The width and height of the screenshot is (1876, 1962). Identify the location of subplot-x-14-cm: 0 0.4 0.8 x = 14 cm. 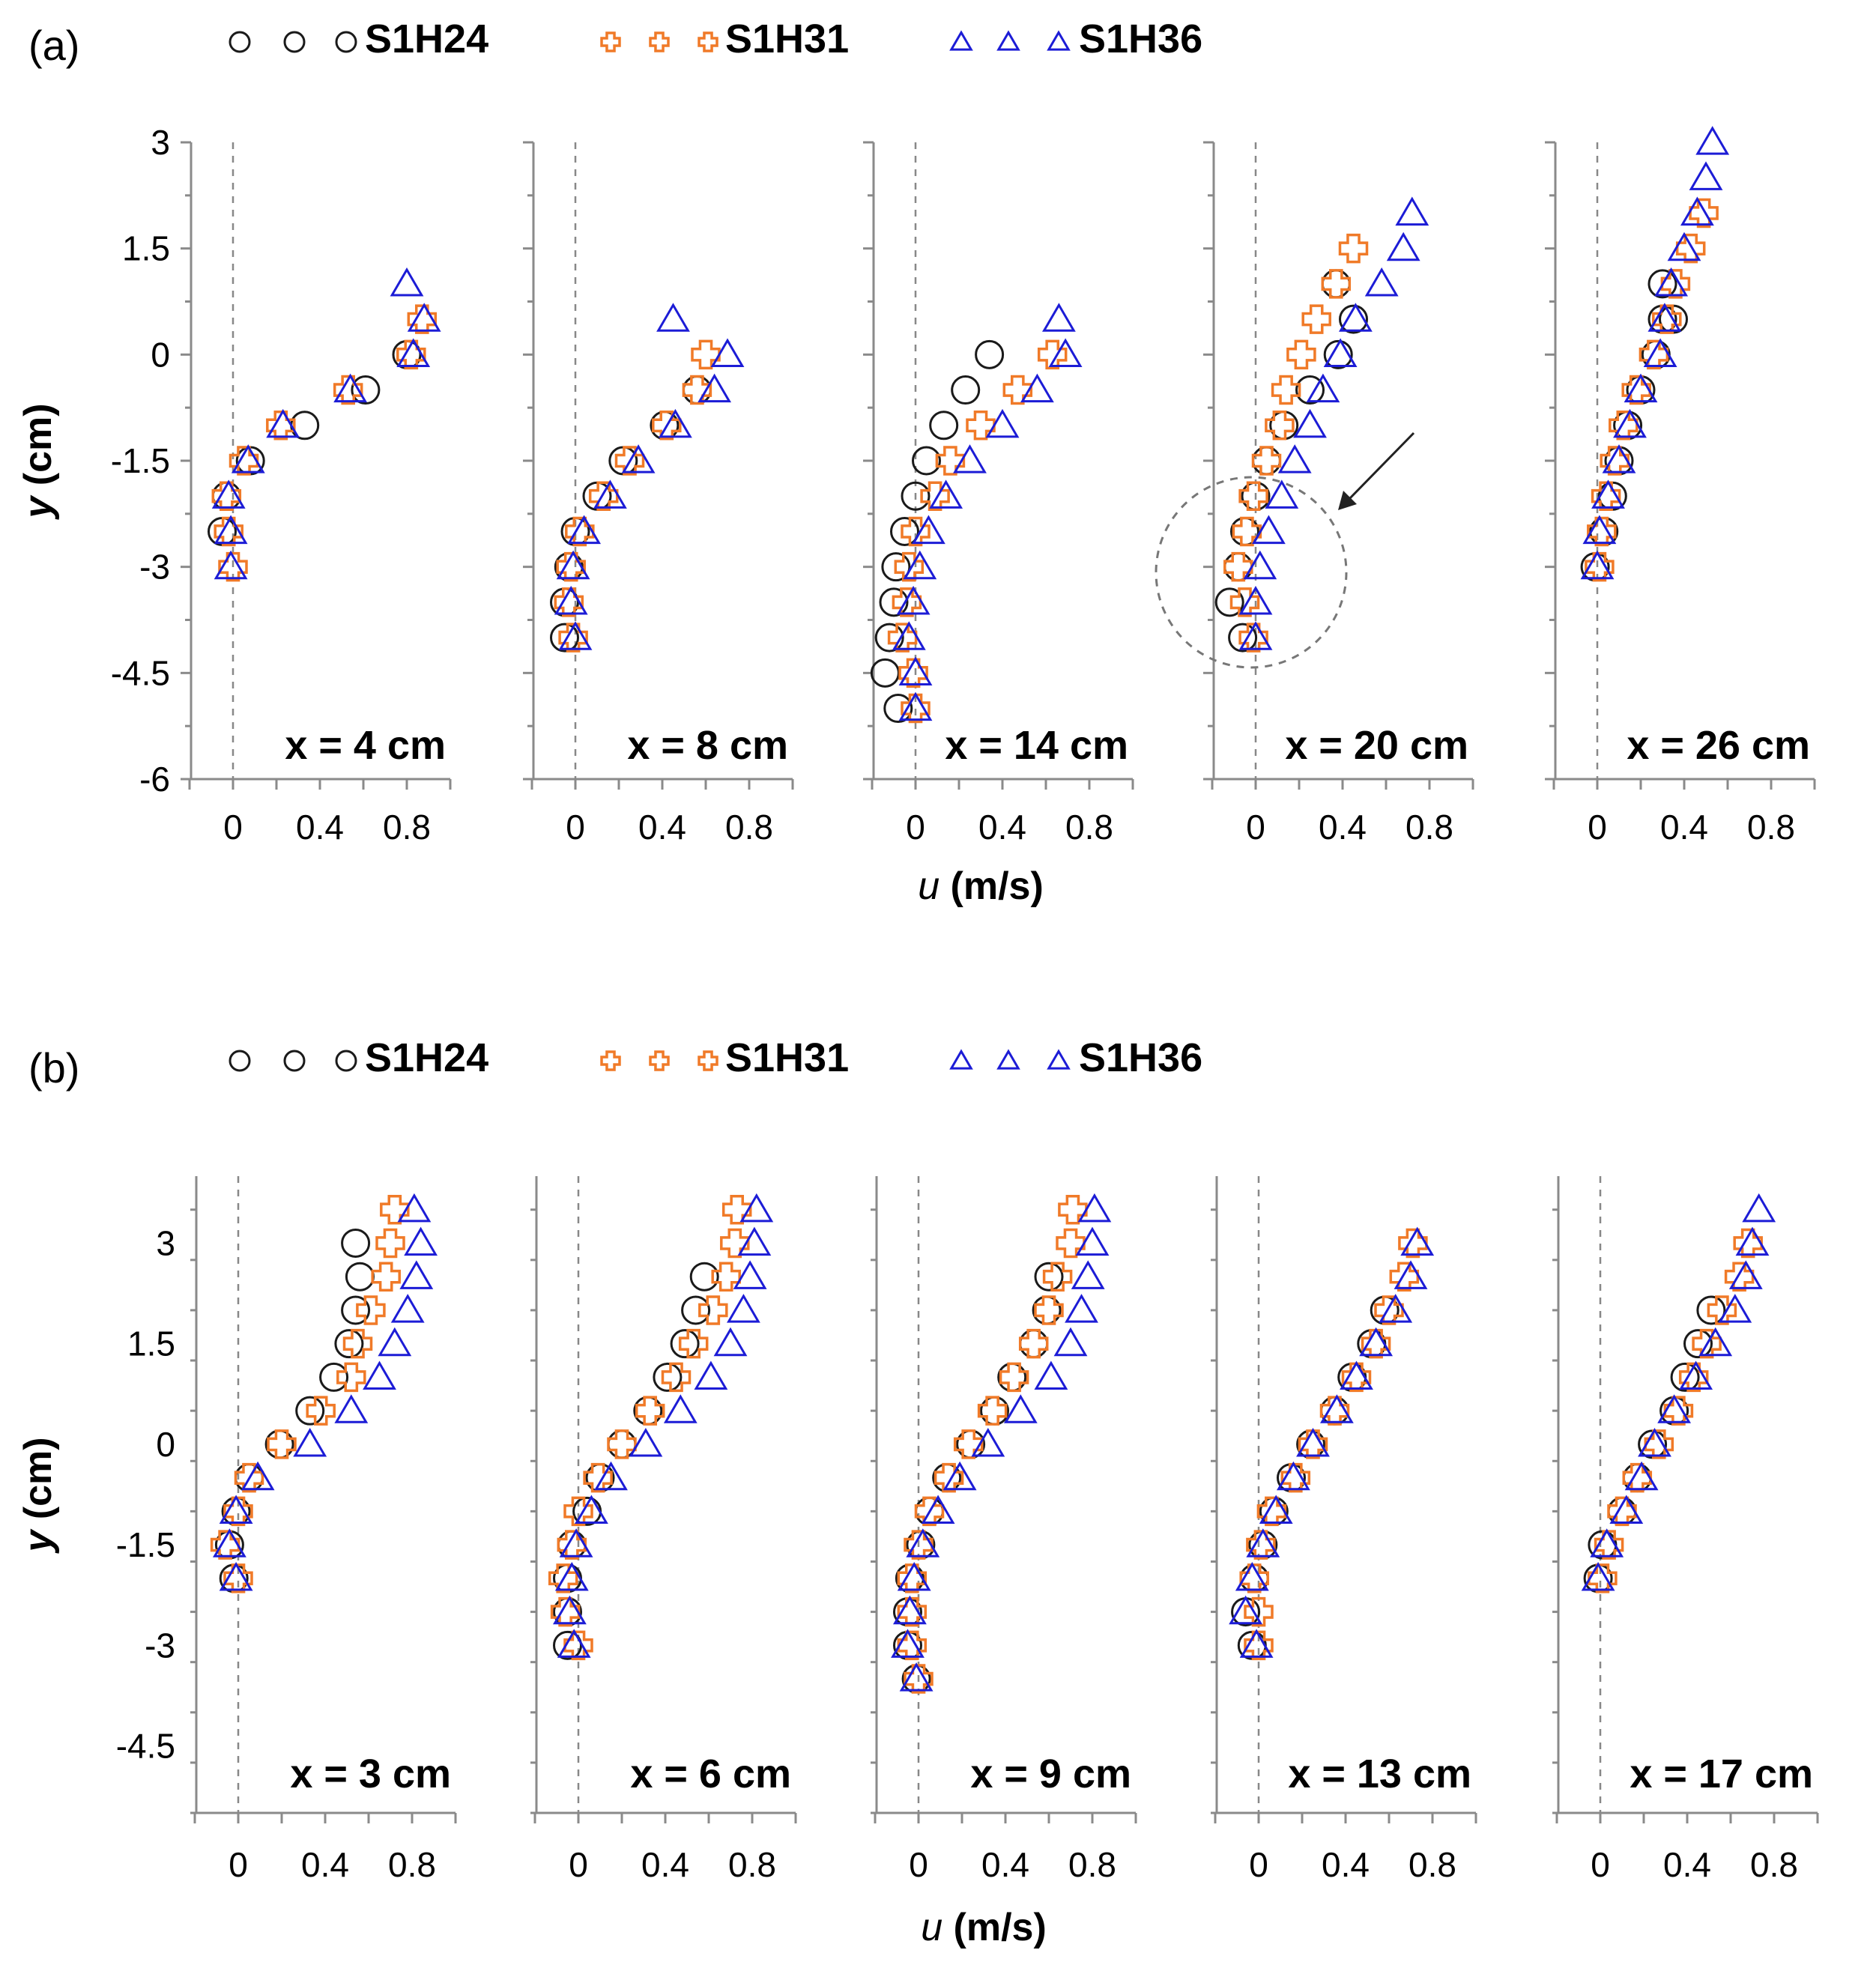
(999, 494).